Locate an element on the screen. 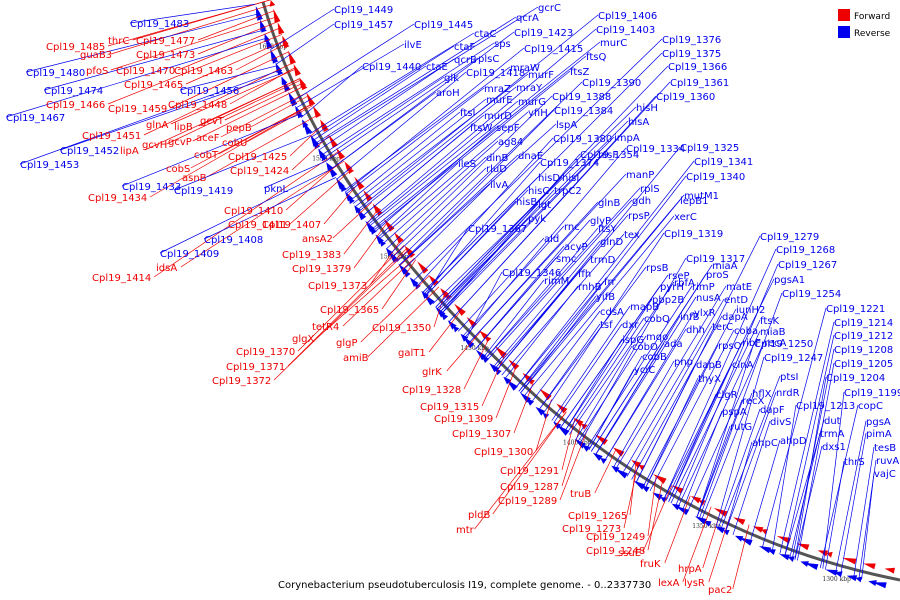 The image size is (900, 600). reverse-gene-label: trpC2 is located at coordinates (568, 191).